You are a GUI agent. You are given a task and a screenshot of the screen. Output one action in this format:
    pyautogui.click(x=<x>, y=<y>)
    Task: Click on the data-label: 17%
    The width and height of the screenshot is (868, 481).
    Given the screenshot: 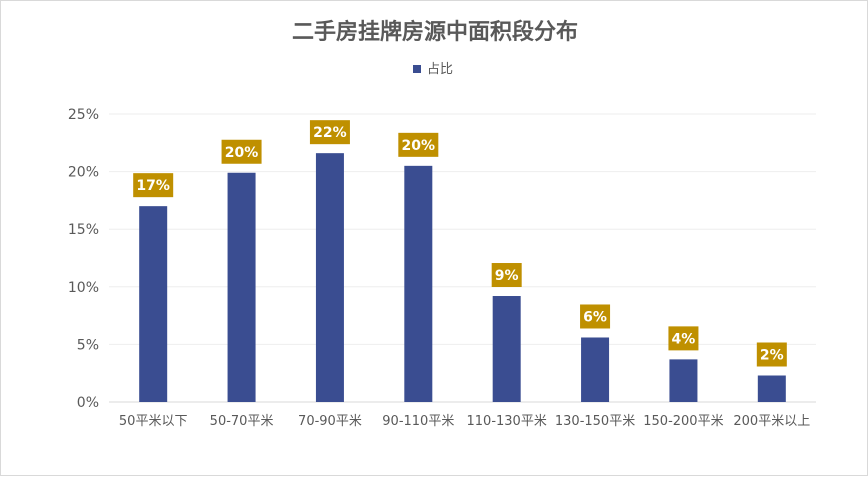 What is the action you would take?
    pyautogui.click(x=153, y=186)
    